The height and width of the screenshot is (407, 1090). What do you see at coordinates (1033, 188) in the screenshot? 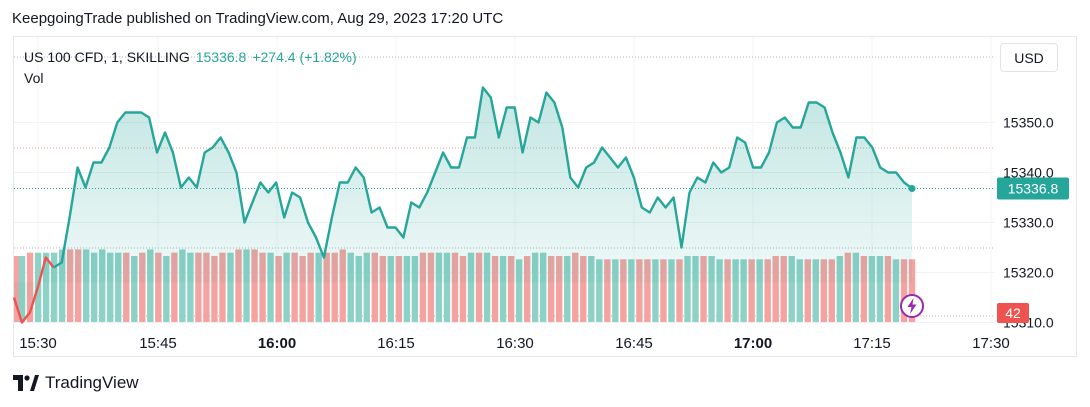
I see `price-axis-label-box` at bounding box center [1033, 188].